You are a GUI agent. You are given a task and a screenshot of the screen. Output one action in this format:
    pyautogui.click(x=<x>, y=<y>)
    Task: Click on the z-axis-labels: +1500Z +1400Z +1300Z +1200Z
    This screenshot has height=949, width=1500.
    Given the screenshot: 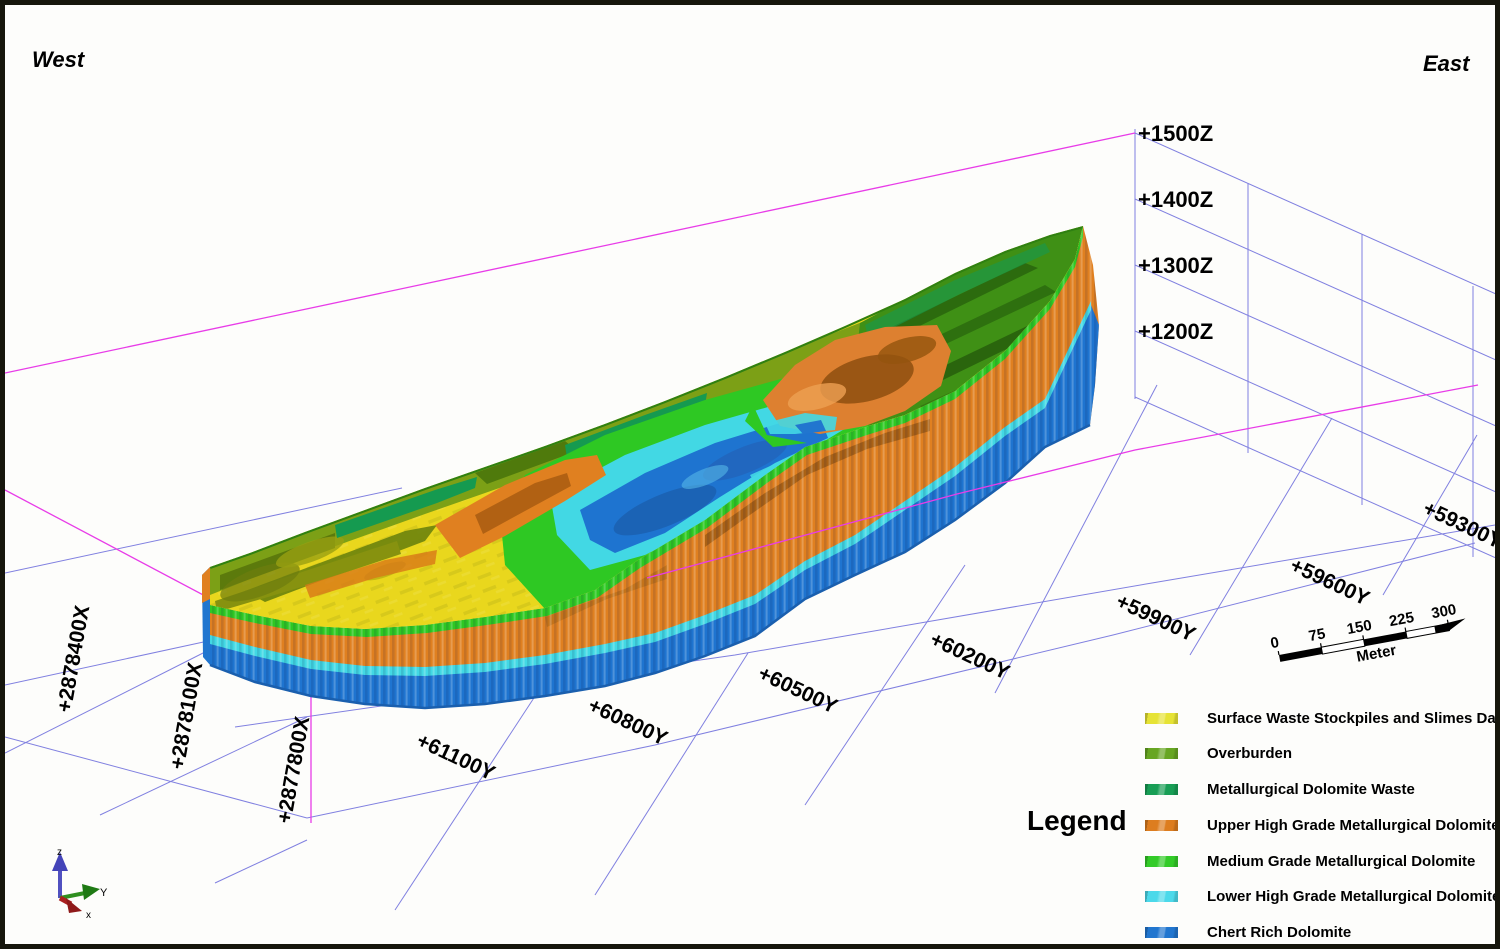 What is the action you would take?
    pyautogui.click(x=1175, y=232)
    